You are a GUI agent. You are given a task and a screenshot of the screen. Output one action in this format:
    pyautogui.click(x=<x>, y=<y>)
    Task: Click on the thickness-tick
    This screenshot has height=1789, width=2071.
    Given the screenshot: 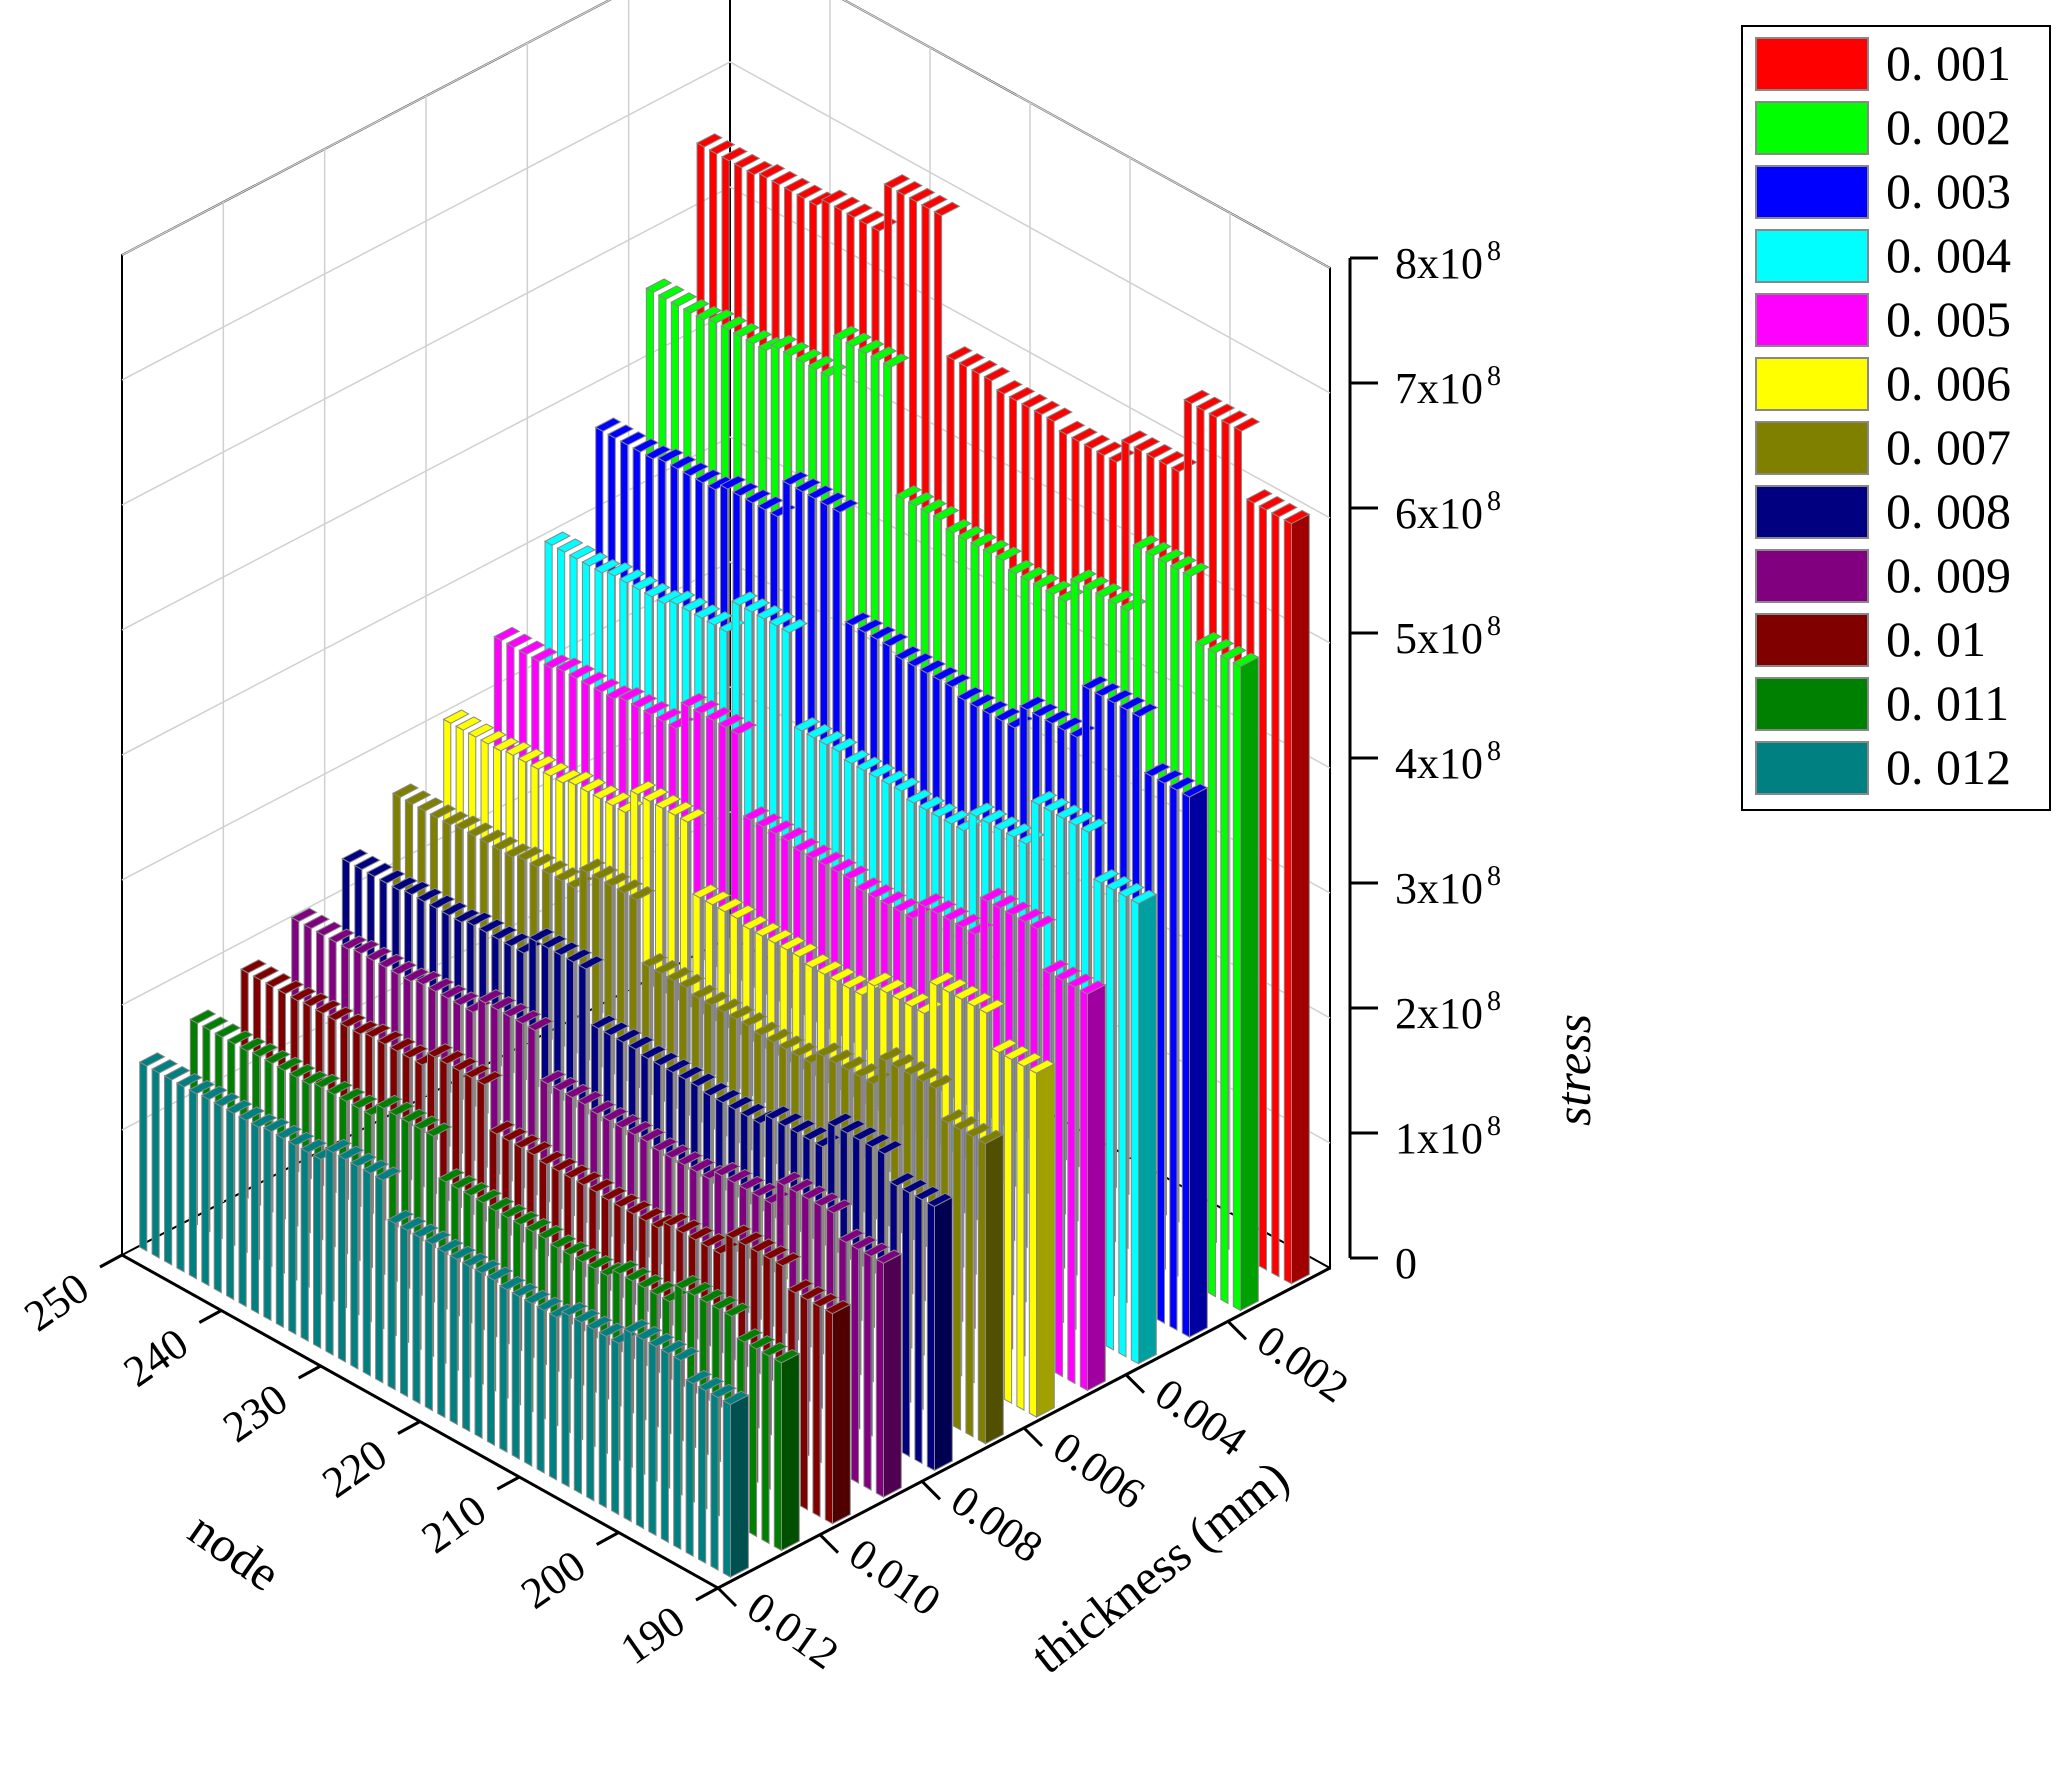 What is the action you would take?
    pyautogui.click(x=829, y=1543)
    